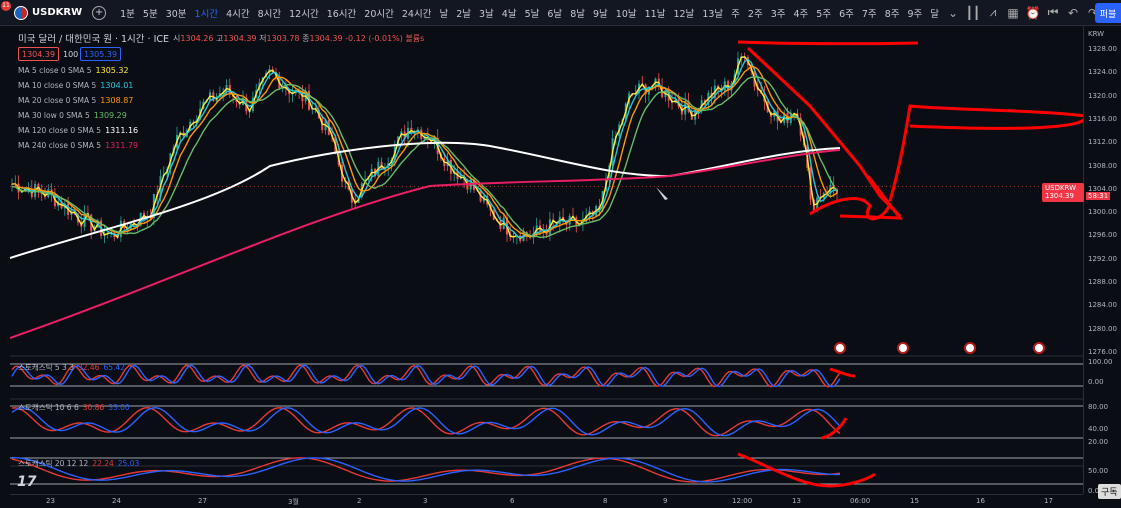 The width and height of the screenshot is (1121, 508). I want to click on last-symbol: USDKRW, so click(1061, 188).